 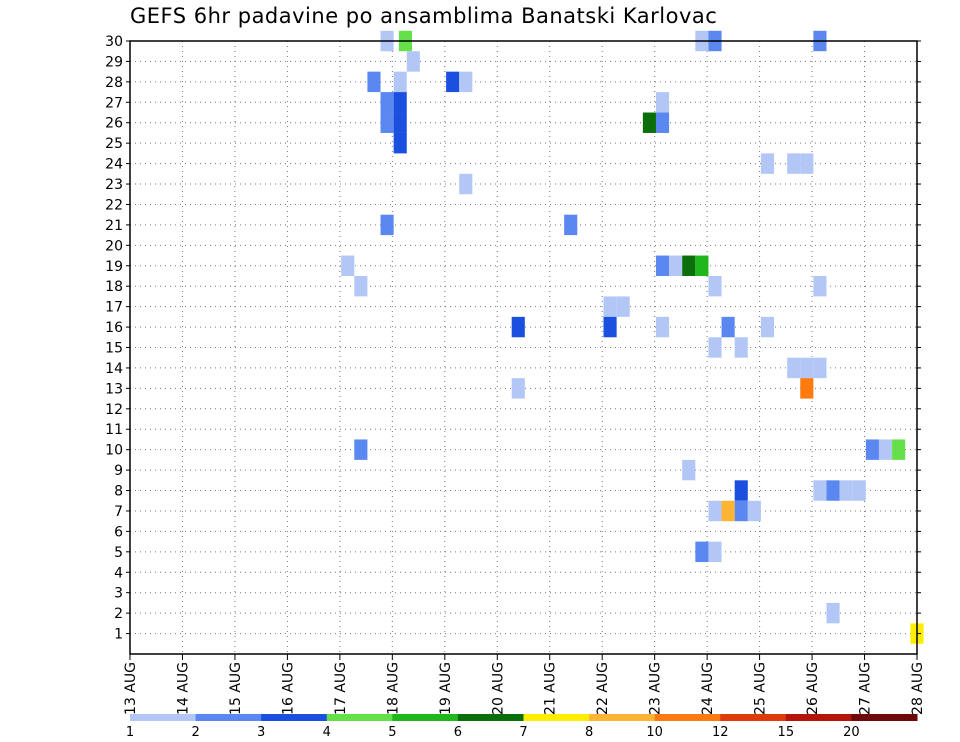 I want to click on y-tick-label: 4, so click(x=118, y=573).